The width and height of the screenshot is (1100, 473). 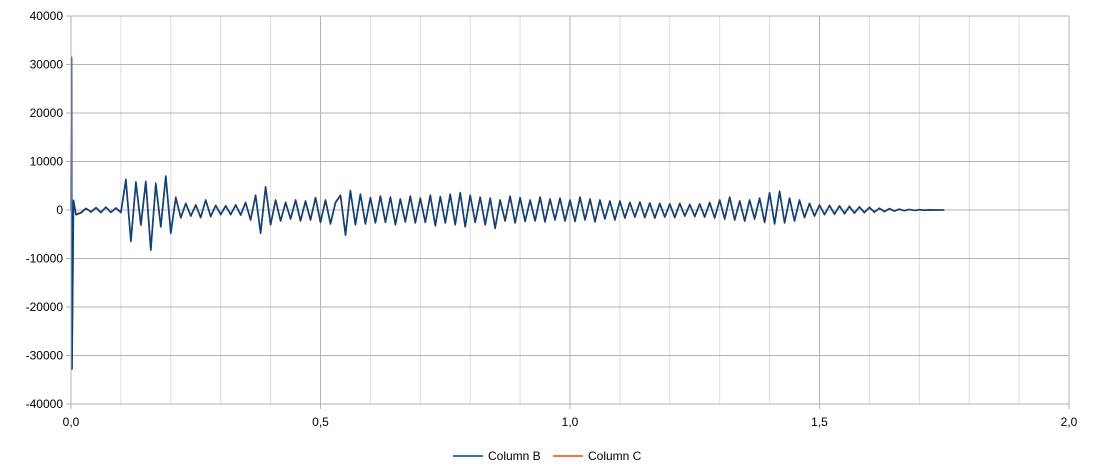 What do you see at coordinates (615, 456) in the screenshot?
I see `legend-label: Column C` at bounding box center [615, 456].